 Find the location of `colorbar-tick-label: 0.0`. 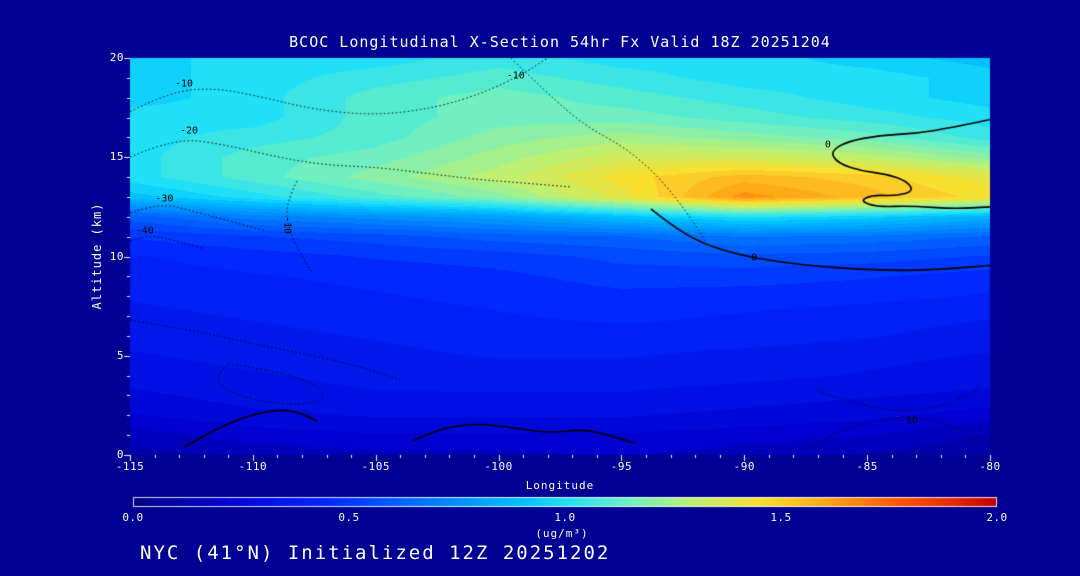

colorbar-tick-label: 0.0 is located at coordinates (133, 517).